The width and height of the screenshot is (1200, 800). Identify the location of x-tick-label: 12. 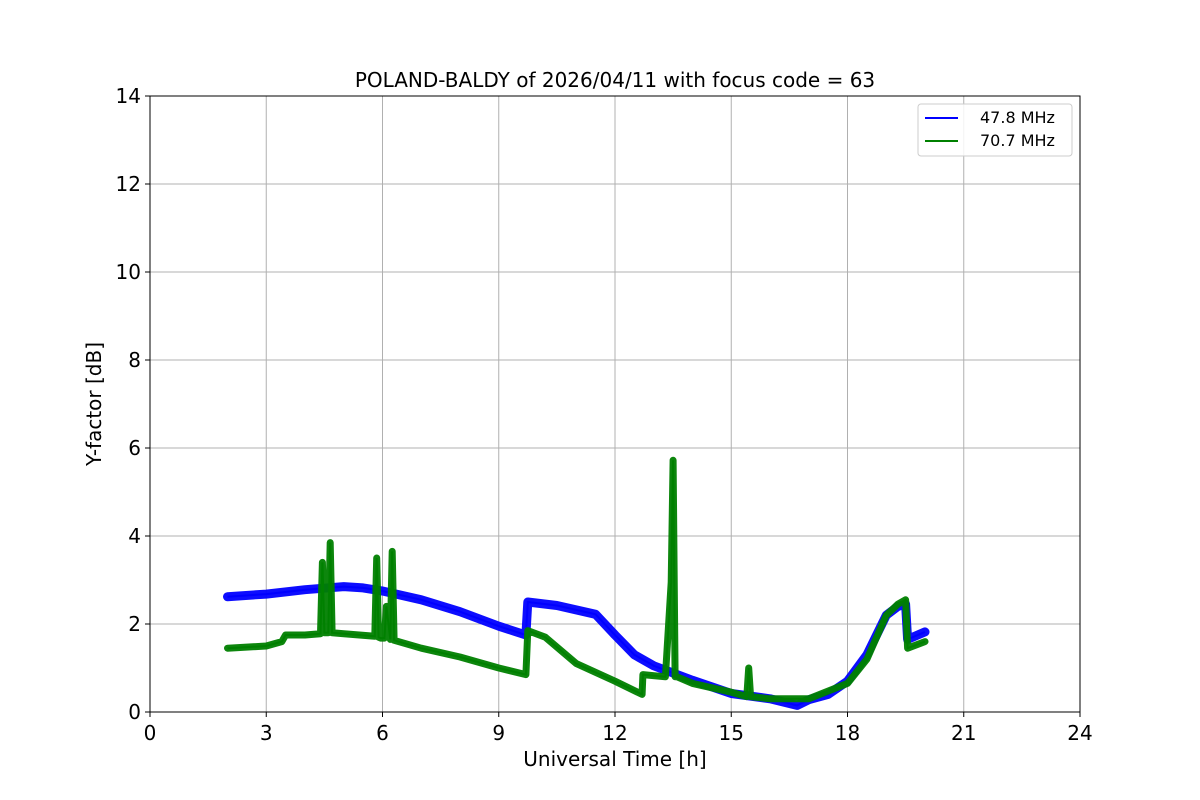
(614, 733).